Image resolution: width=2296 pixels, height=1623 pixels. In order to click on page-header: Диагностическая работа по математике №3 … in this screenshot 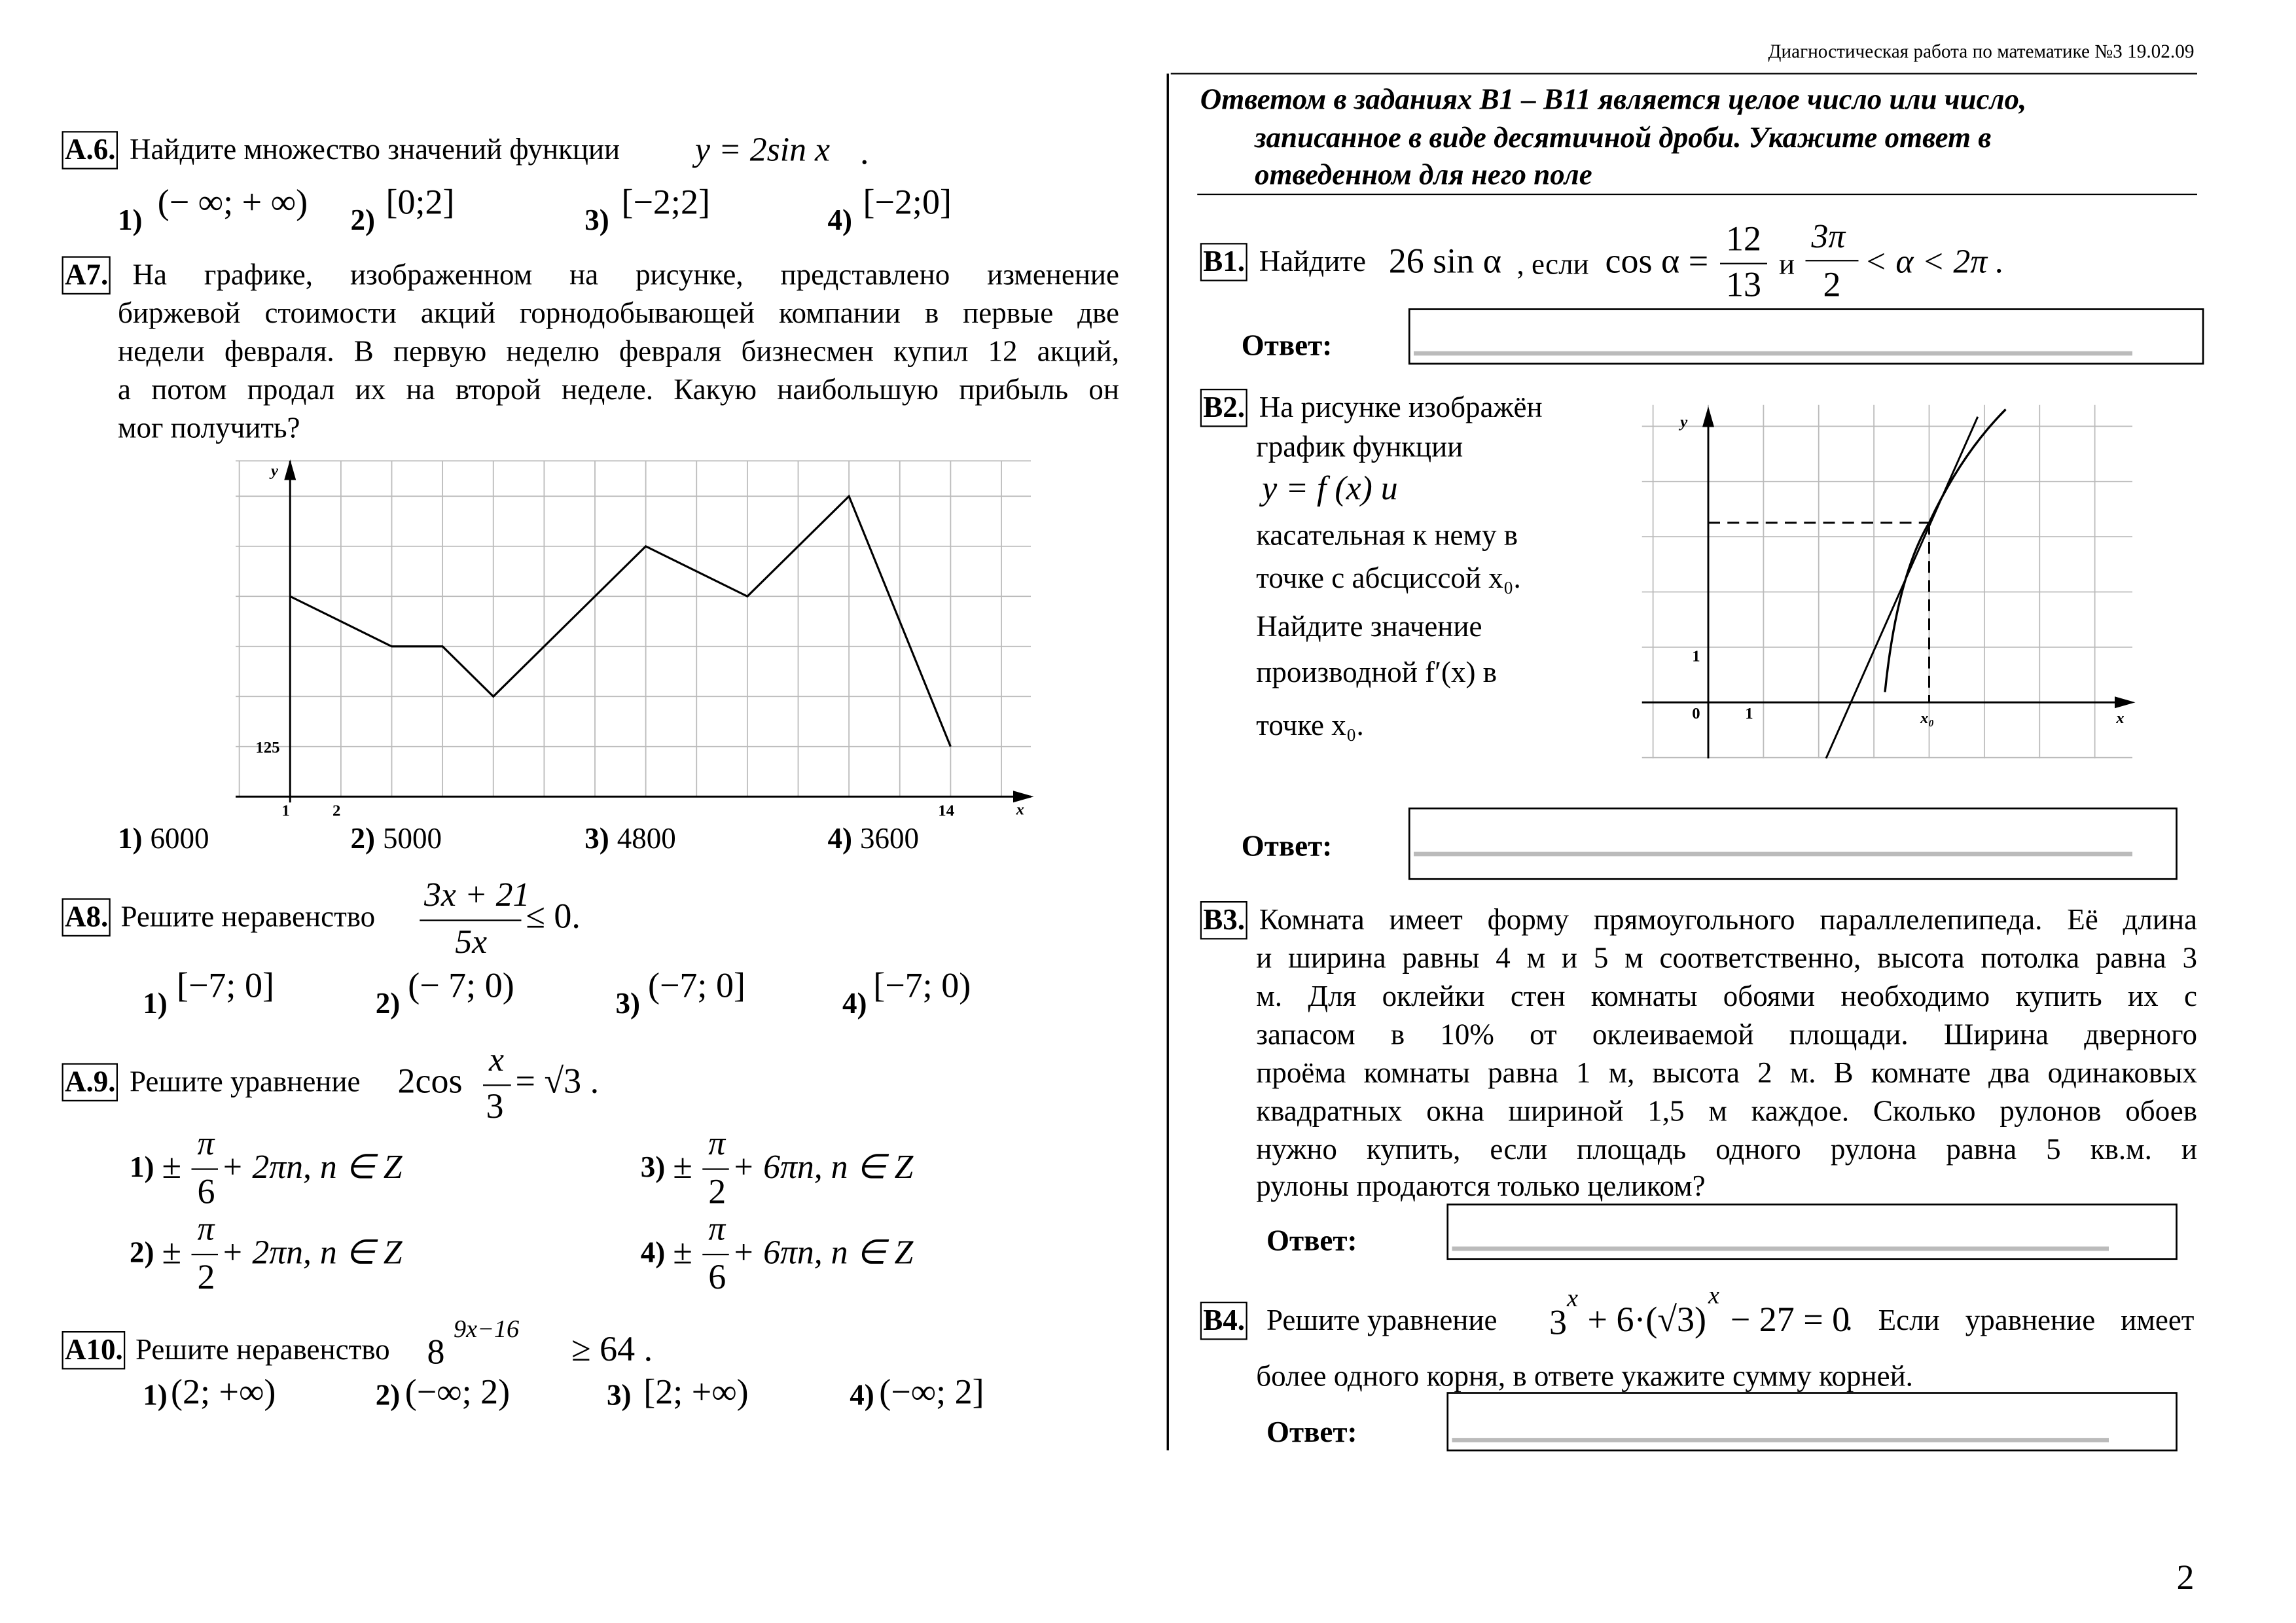, I will do `click(1981, 50)`.